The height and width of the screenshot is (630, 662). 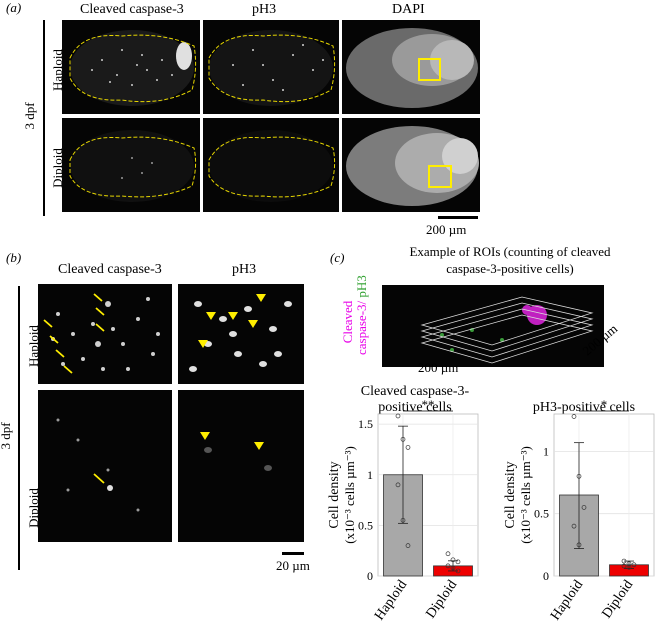 What do you see at coordinates (241, 466) in the screenshot?
I see `micrograph-b-diploid-ph3` at bounding box center [241, 466].